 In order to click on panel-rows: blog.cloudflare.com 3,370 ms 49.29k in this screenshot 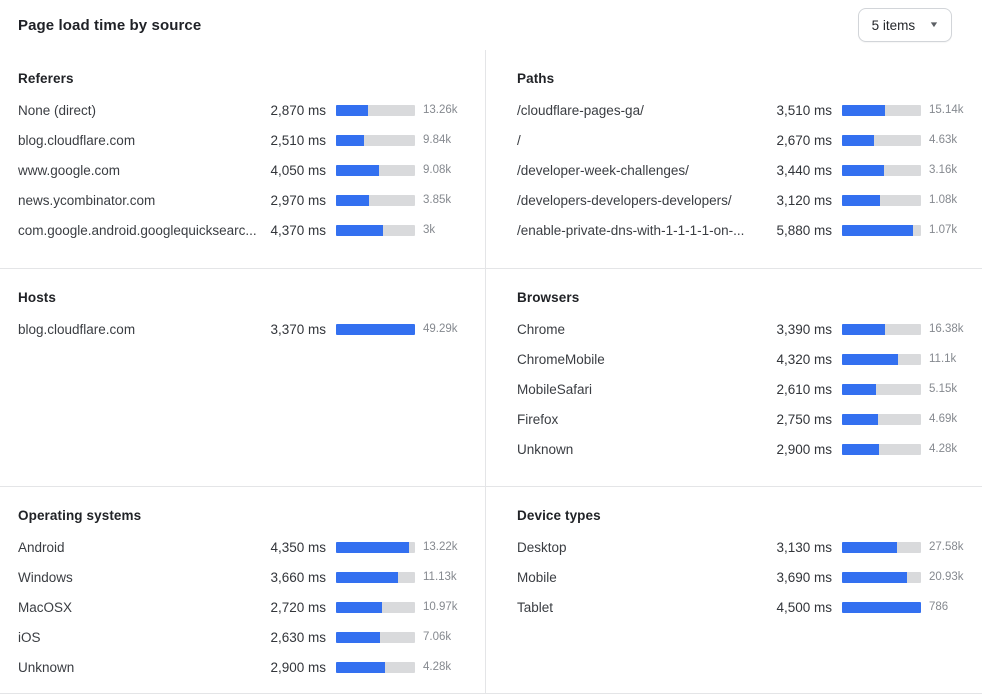, I will do `click(243, 329)`.